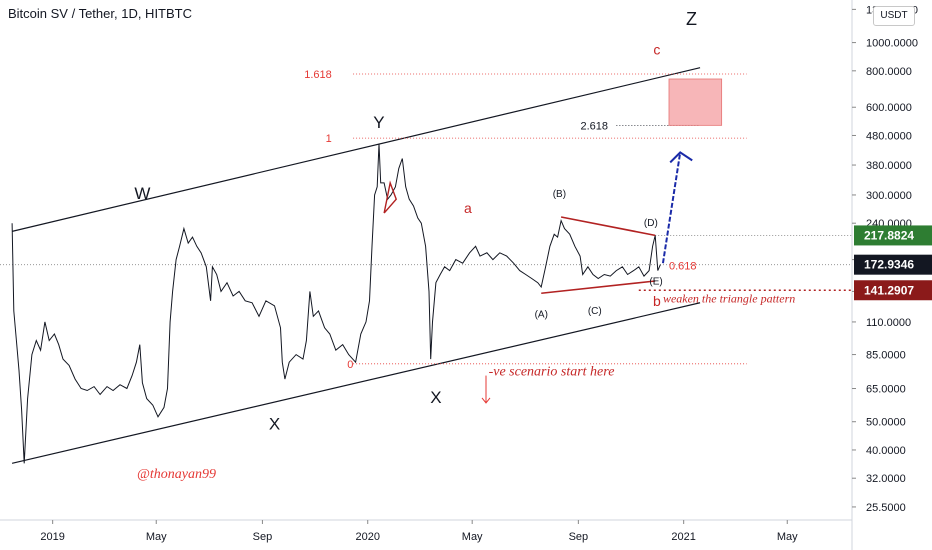  I want to click on small-triangle, so click(390, 197).